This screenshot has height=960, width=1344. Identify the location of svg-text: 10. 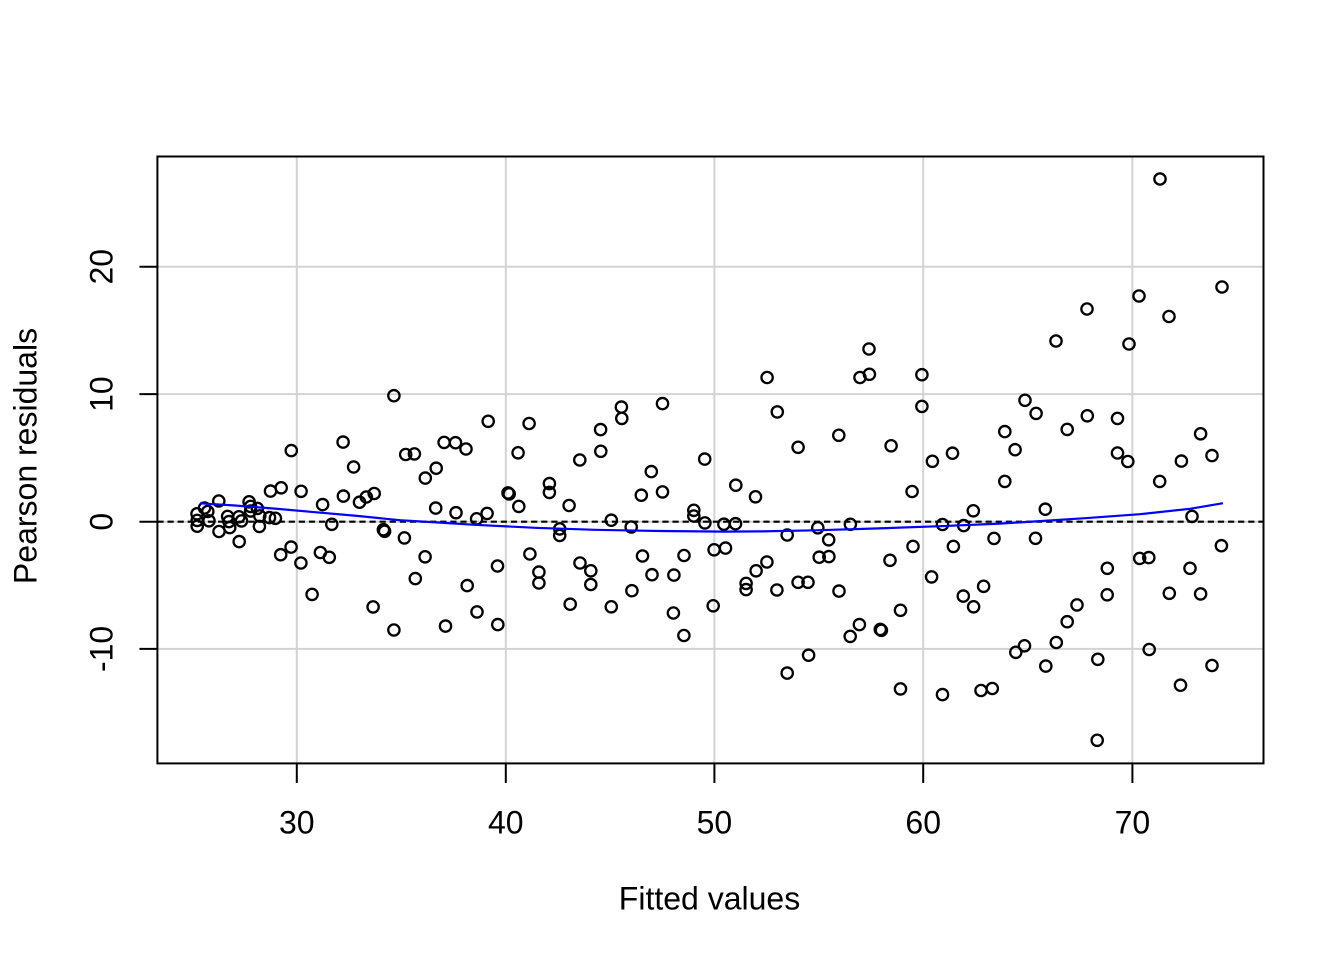
(102, 394).